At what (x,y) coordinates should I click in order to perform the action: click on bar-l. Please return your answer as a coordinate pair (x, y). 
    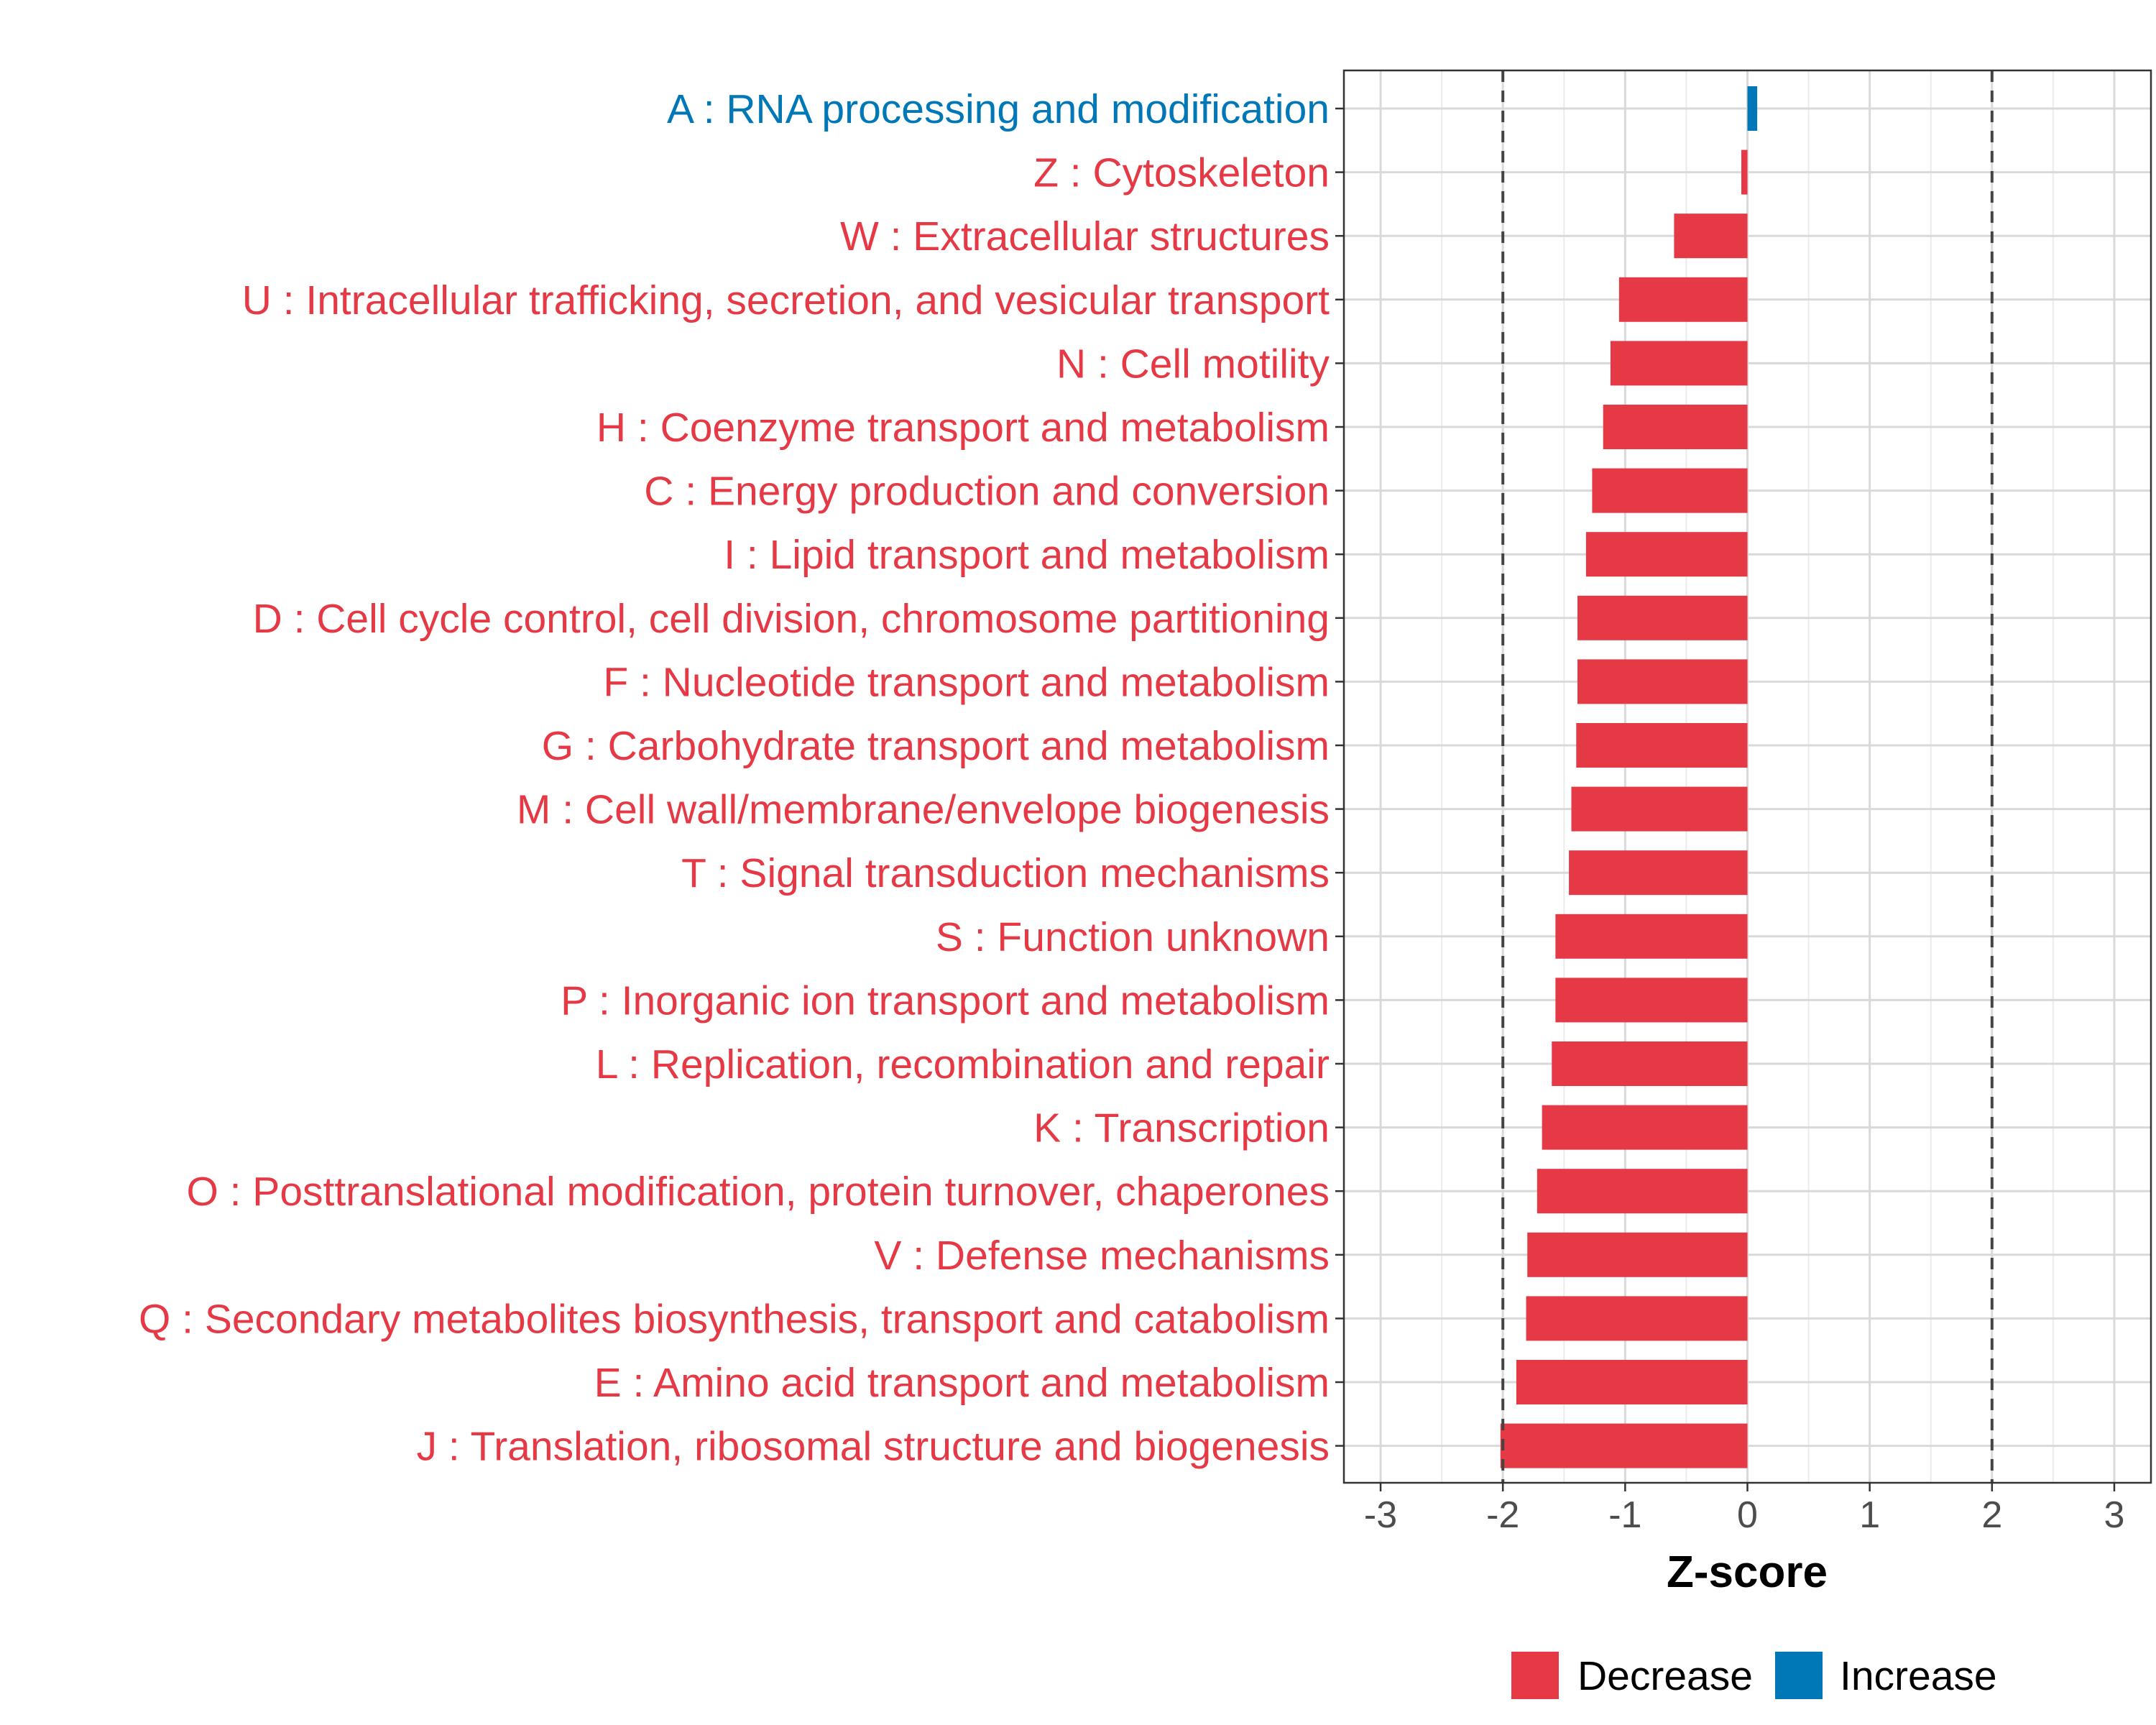
    Looking at the image, I should click on (1650, 1063).